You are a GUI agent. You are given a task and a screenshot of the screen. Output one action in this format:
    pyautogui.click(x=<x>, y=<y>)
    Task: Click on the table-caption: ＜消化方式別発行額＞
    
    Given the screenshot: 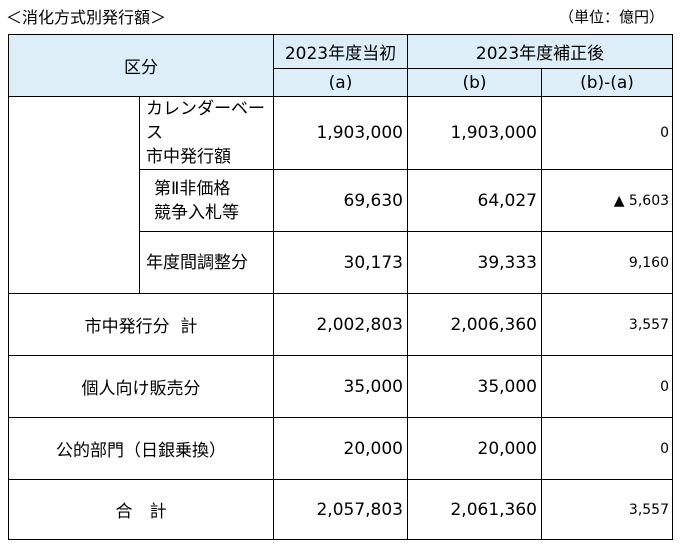 What is the action you would take?
    pyautogui.click(x=86, y=17)
    